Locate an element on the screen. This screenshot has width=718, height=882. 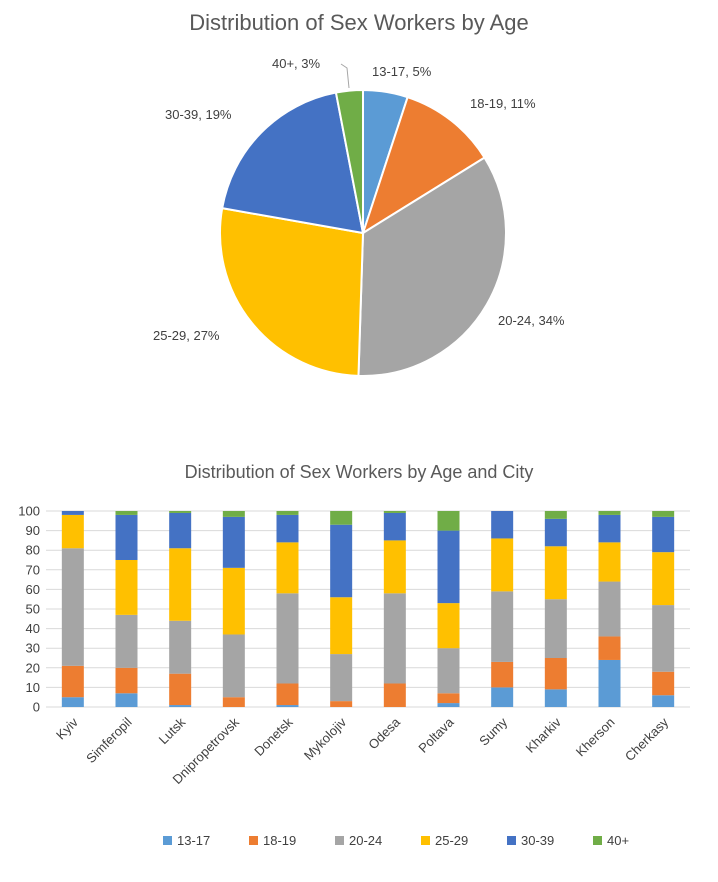
pie-data-label-20-24: 20-24, 34% is located at coordinates (531, 320).